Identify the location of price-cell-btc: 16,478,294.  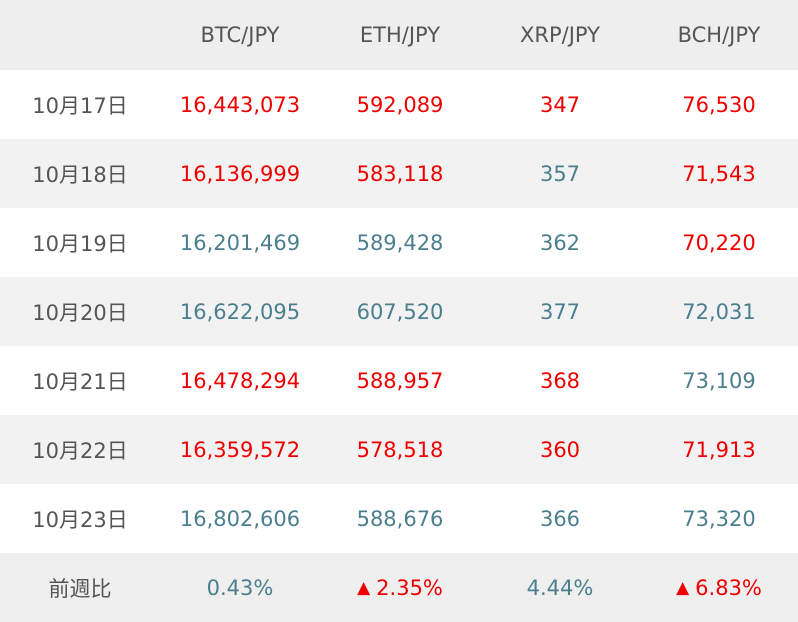
(240, 380).